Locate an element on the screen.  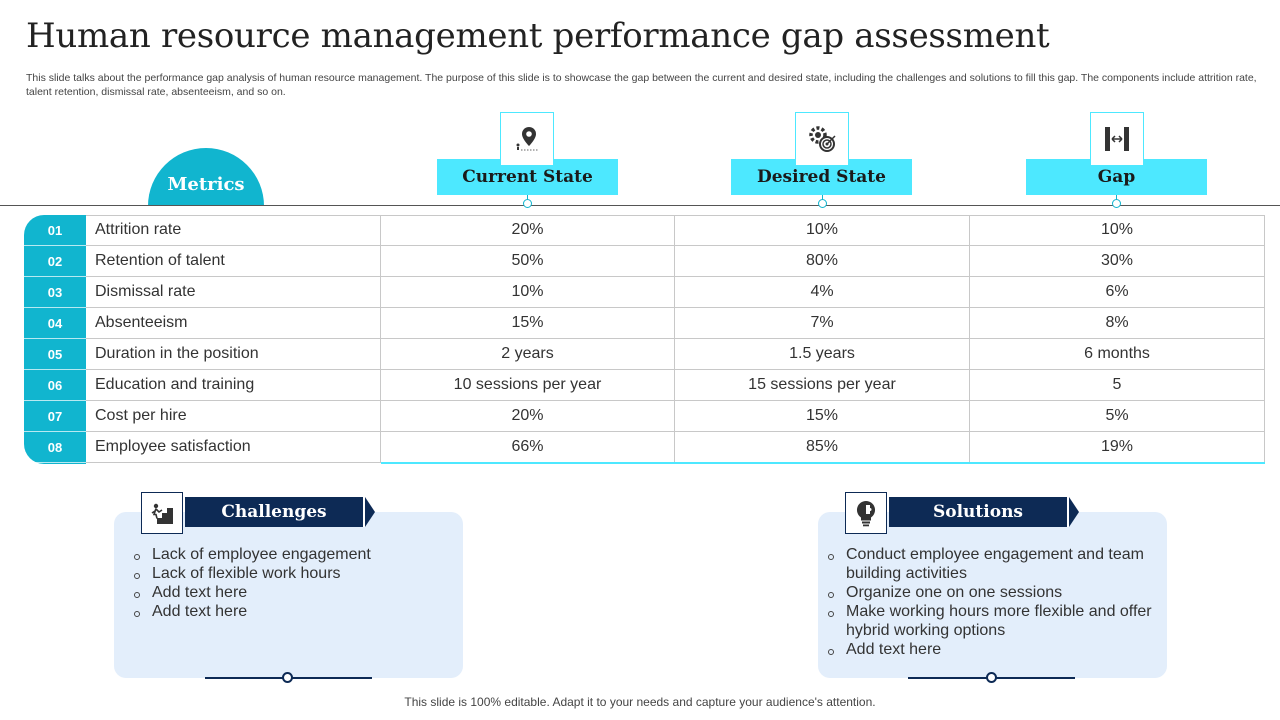
challenges-panel is located at coordinates (288, 595).